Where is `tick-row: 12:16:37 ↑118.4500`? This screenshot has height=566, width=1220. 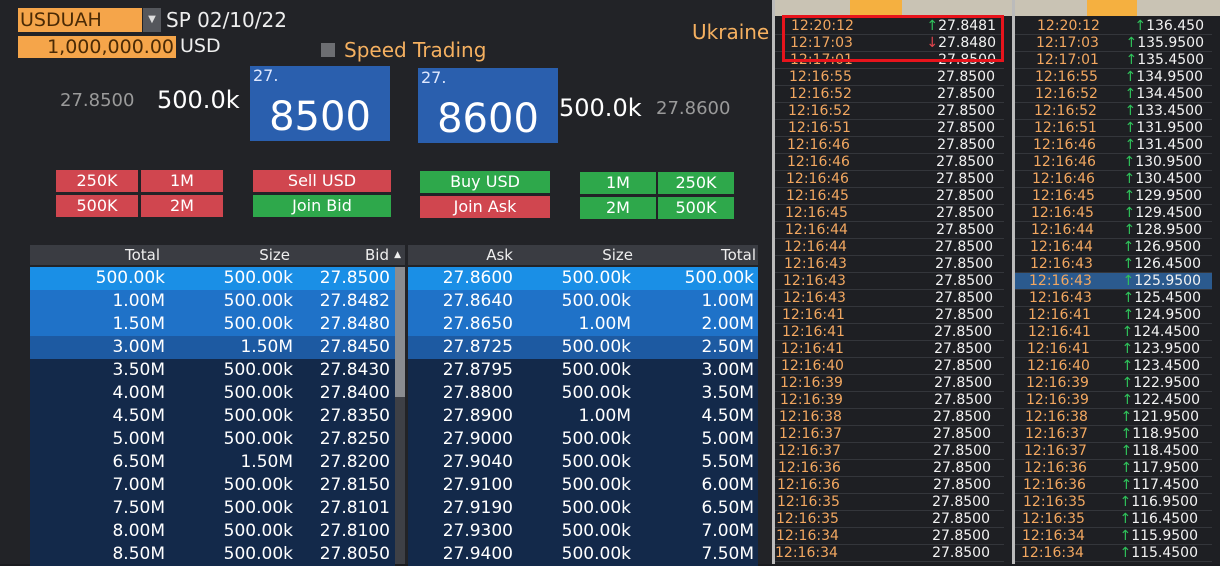 tick-row: 12:16:37 ↑118.4500 is located at coordinates (1113, 451).